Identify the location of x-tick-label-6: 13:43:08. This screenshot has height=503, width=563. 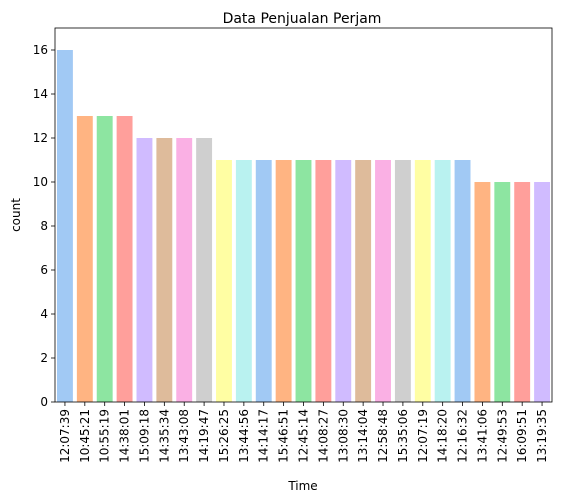
(184, 436).